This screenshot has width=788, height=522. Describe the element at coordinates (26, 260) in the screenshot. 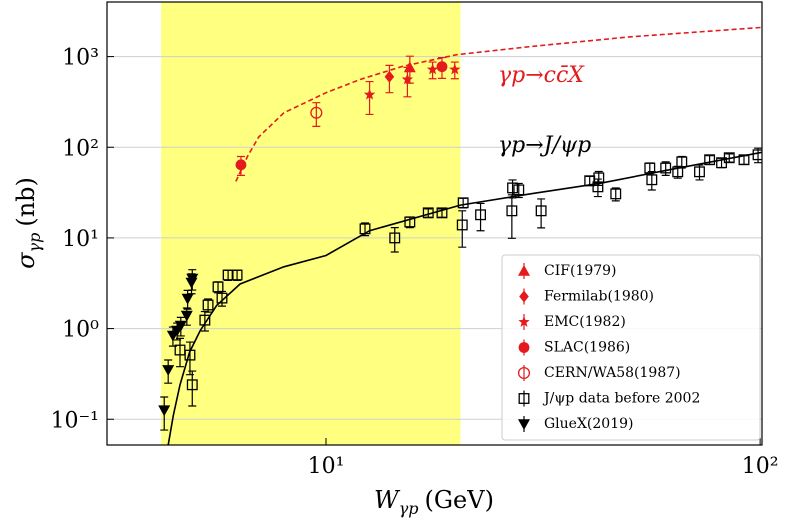

I see `y-label-symbol: σ` at that location.